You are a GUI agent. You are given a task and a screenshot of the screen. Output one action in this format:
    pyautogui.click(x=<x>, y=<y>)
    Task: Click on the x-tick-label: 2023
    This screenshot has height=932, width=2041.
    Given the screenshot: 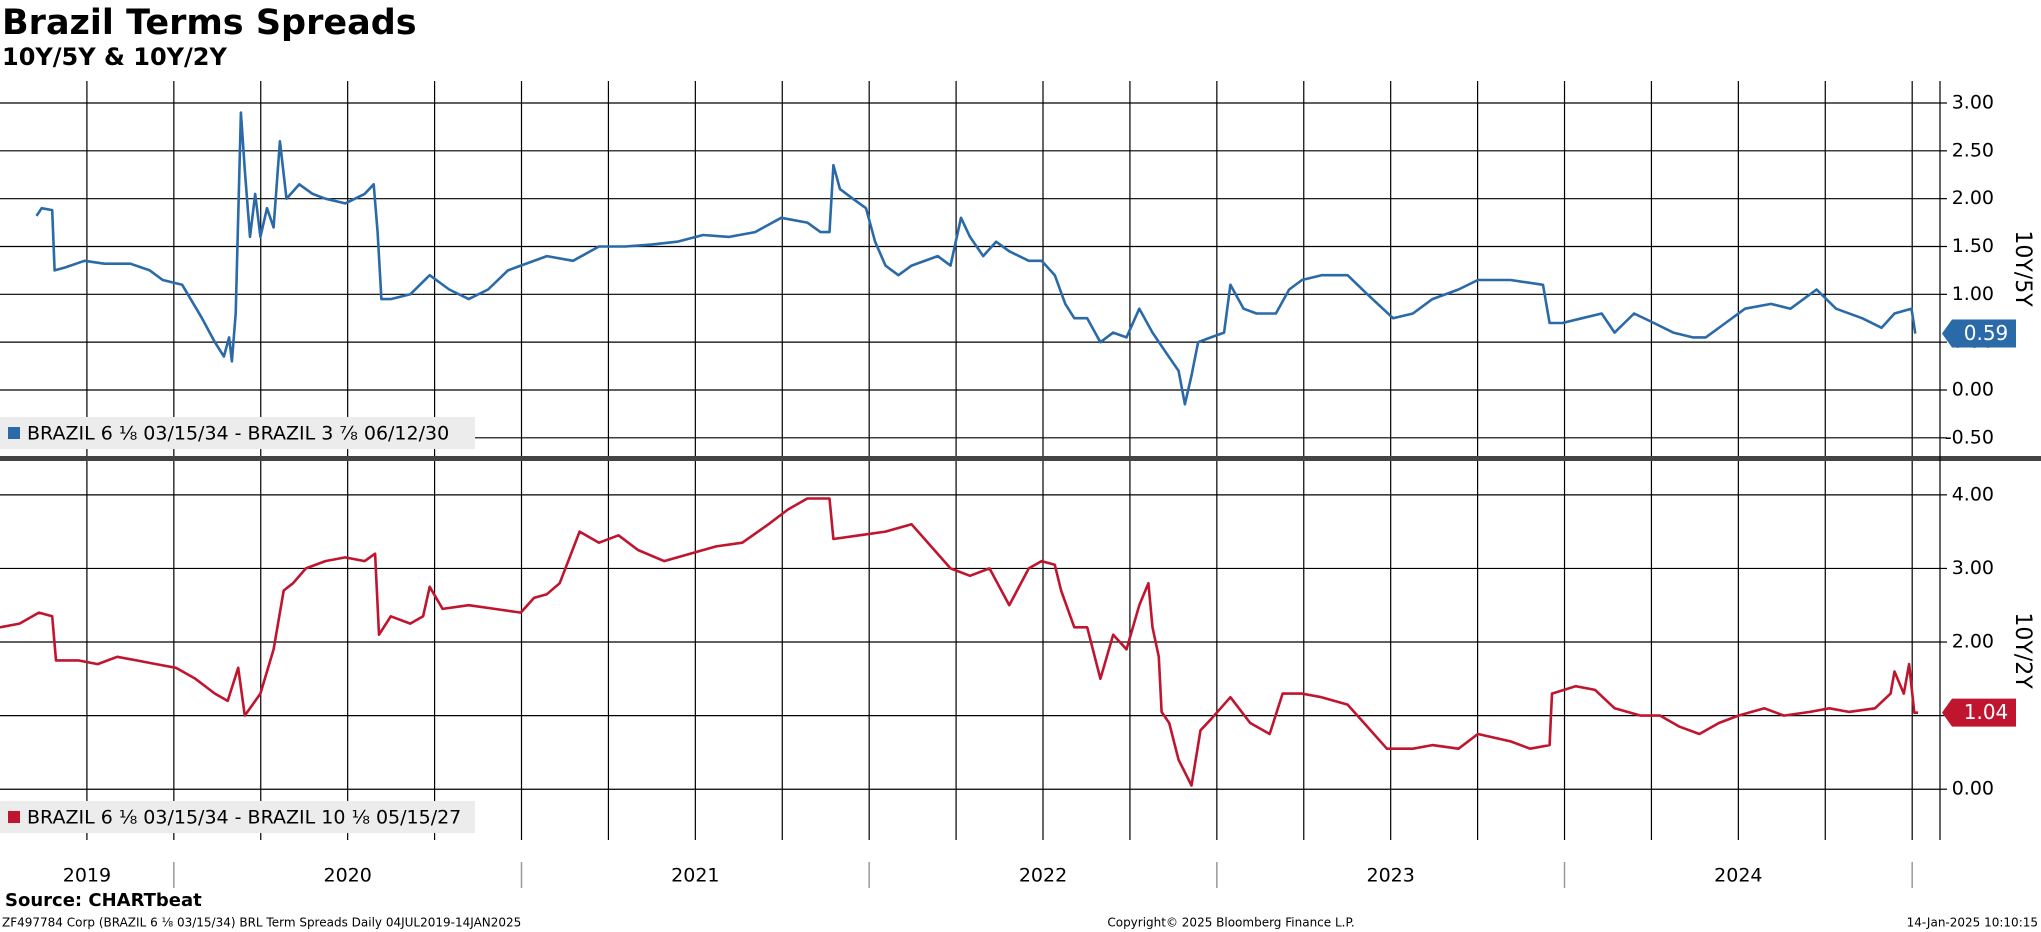 What is the action you would take?
    pyautogui.click(x=1391, y=876)
    